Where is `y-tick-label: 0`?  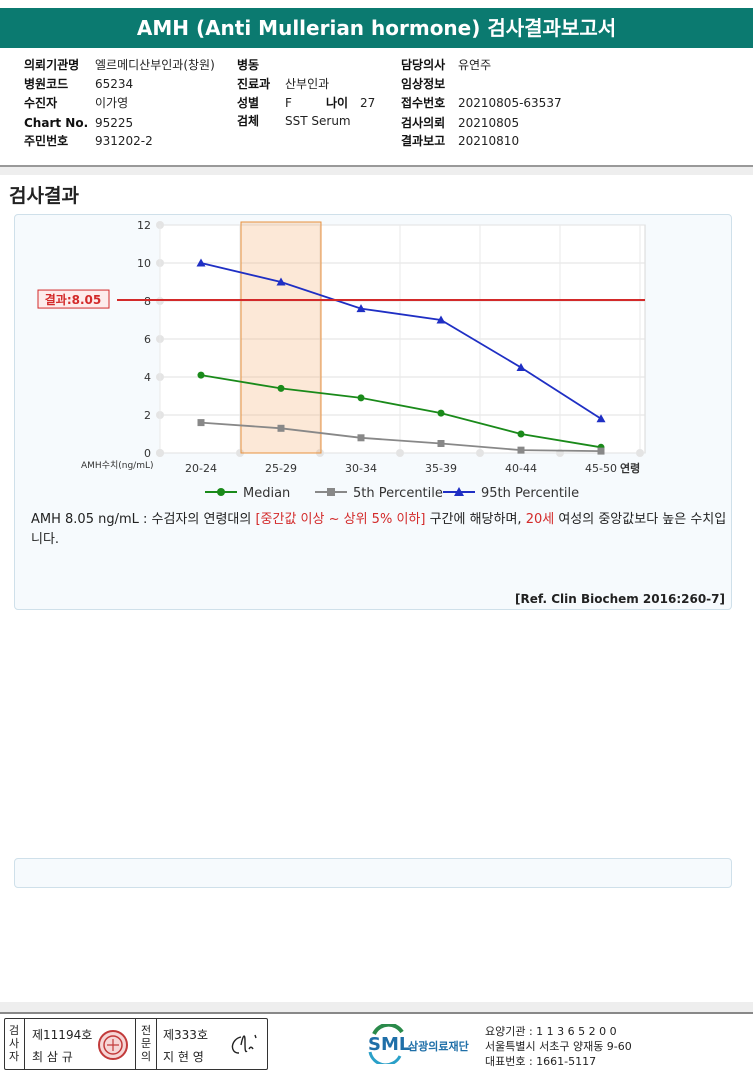
y-tick-label: 0 is located at coordinates (147, 453).